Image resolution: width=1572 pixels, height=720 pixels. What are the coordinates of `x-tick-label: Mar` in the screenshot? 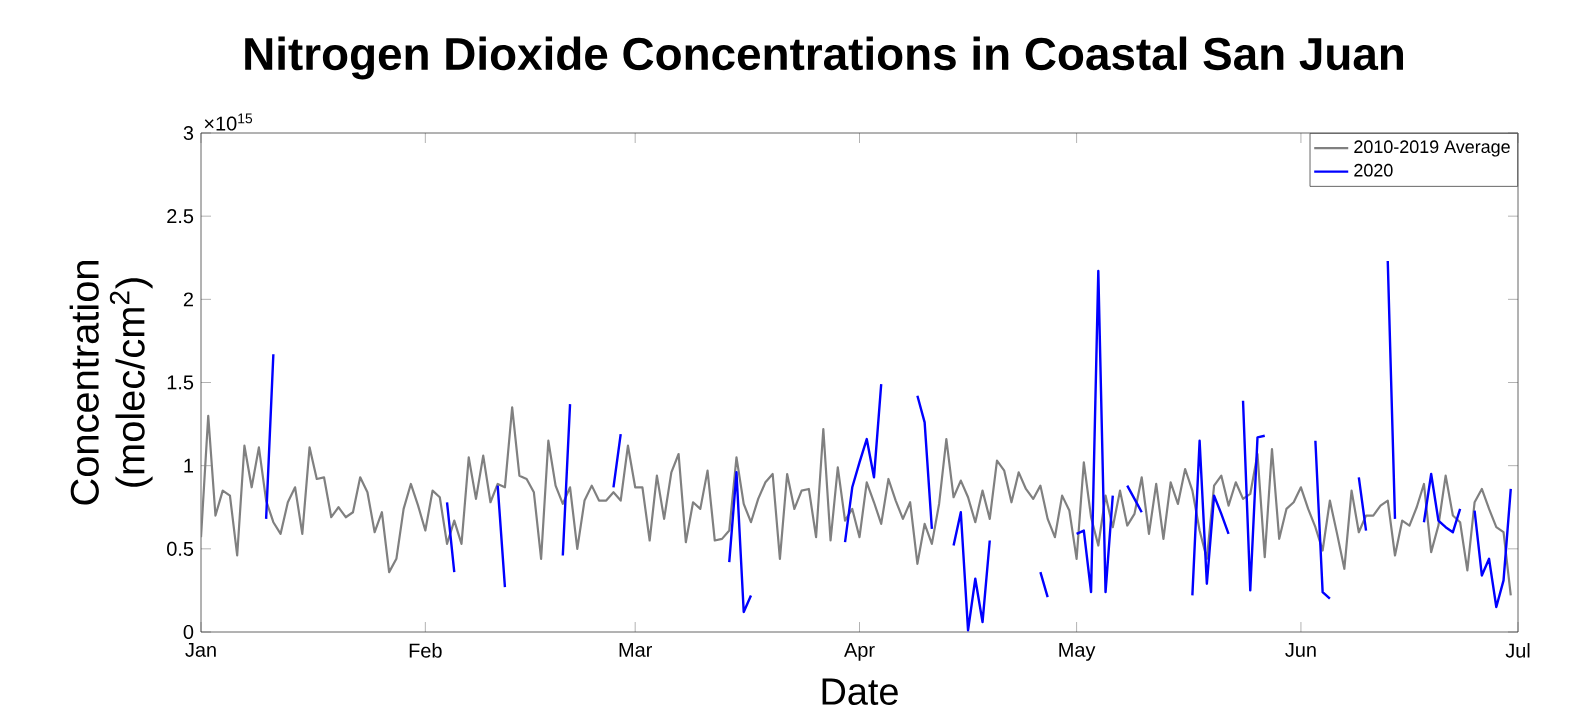 It's located at (636, 650).